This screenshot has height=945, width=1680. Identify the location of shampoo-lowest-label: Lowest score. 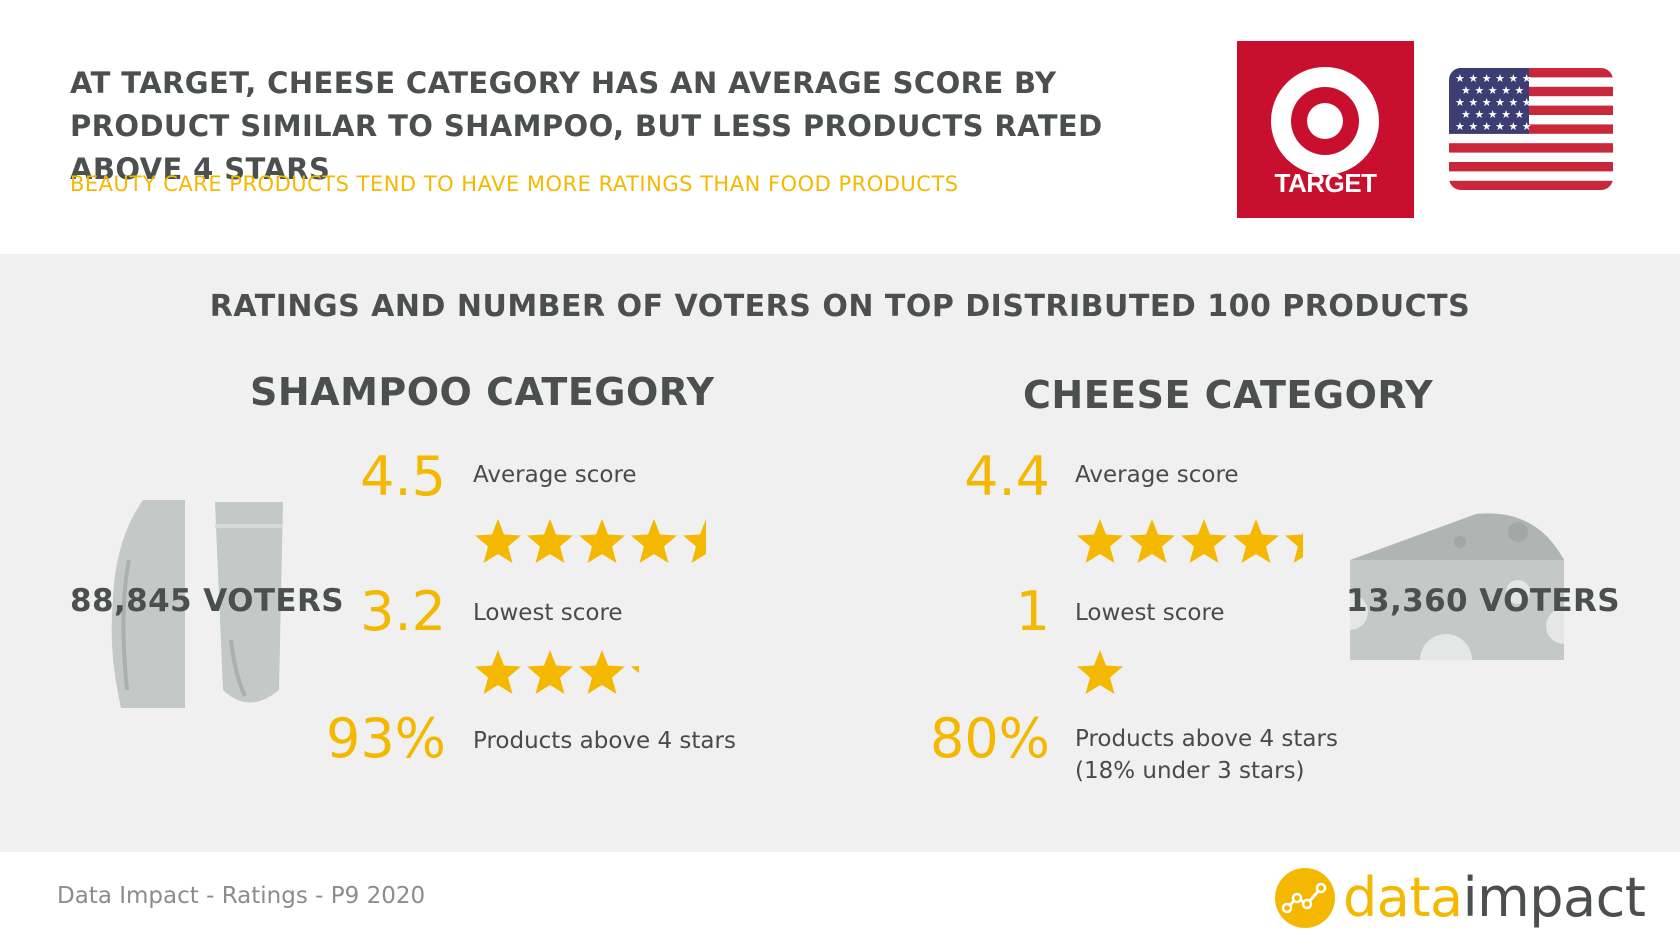
(548, 613).